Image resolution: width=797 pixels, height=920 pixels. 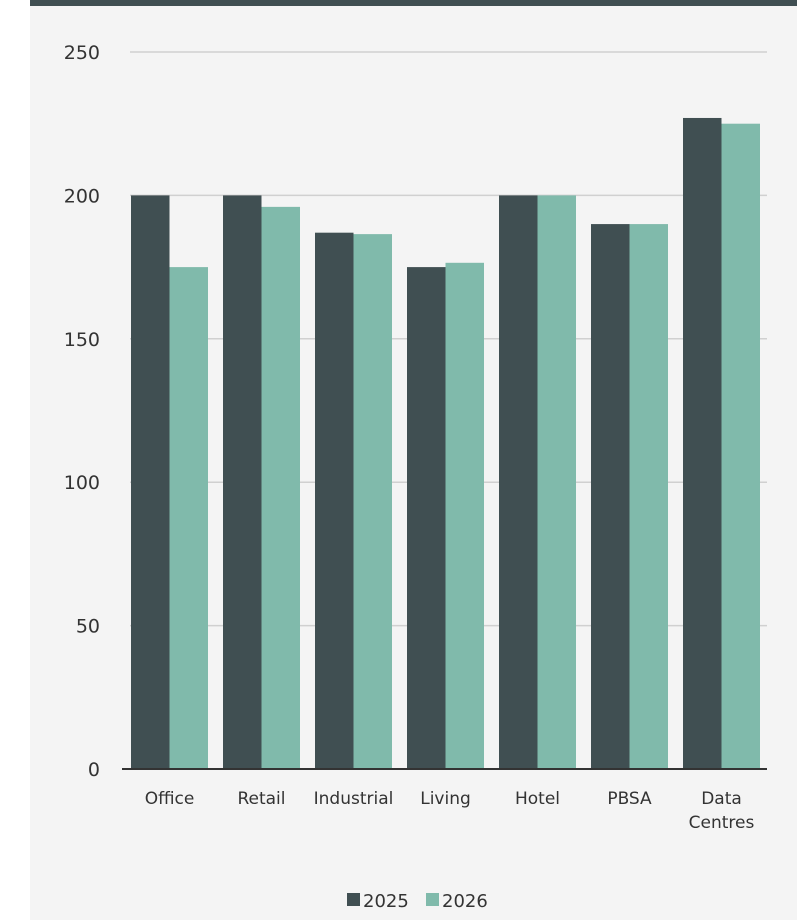 I want to click on bar-2025-retail, so click(x=242, y=482).